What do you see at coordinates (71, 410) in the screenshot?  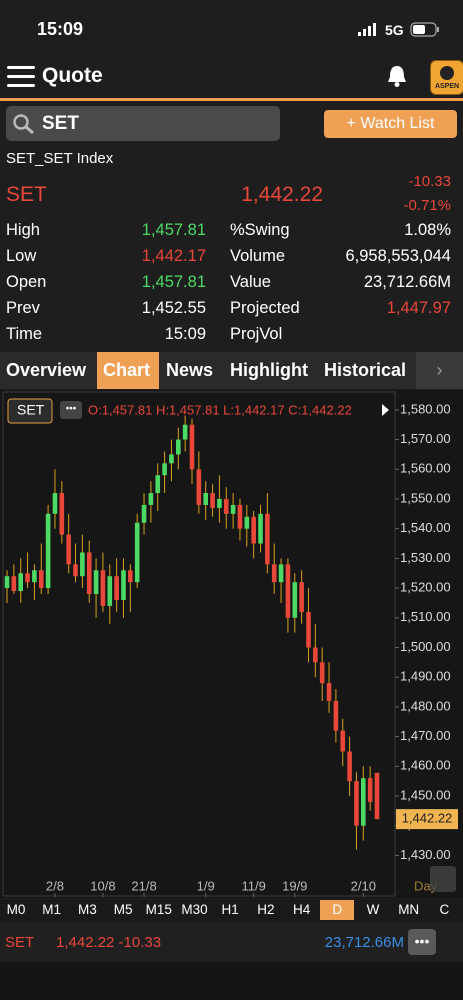 I see `legend-menu` at bounding box center [71, 410].